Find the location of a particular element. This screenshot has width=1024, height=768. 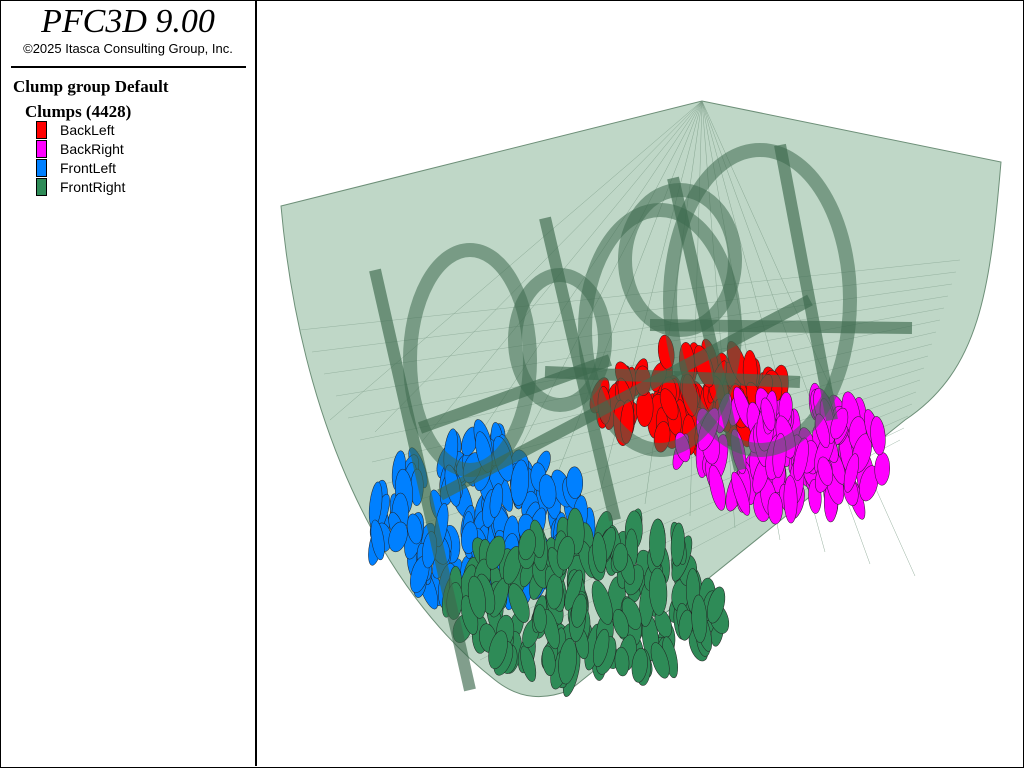

copyright: ©2025 Itasca Consulting Group, Inc. is located at coordinates (128, 48).